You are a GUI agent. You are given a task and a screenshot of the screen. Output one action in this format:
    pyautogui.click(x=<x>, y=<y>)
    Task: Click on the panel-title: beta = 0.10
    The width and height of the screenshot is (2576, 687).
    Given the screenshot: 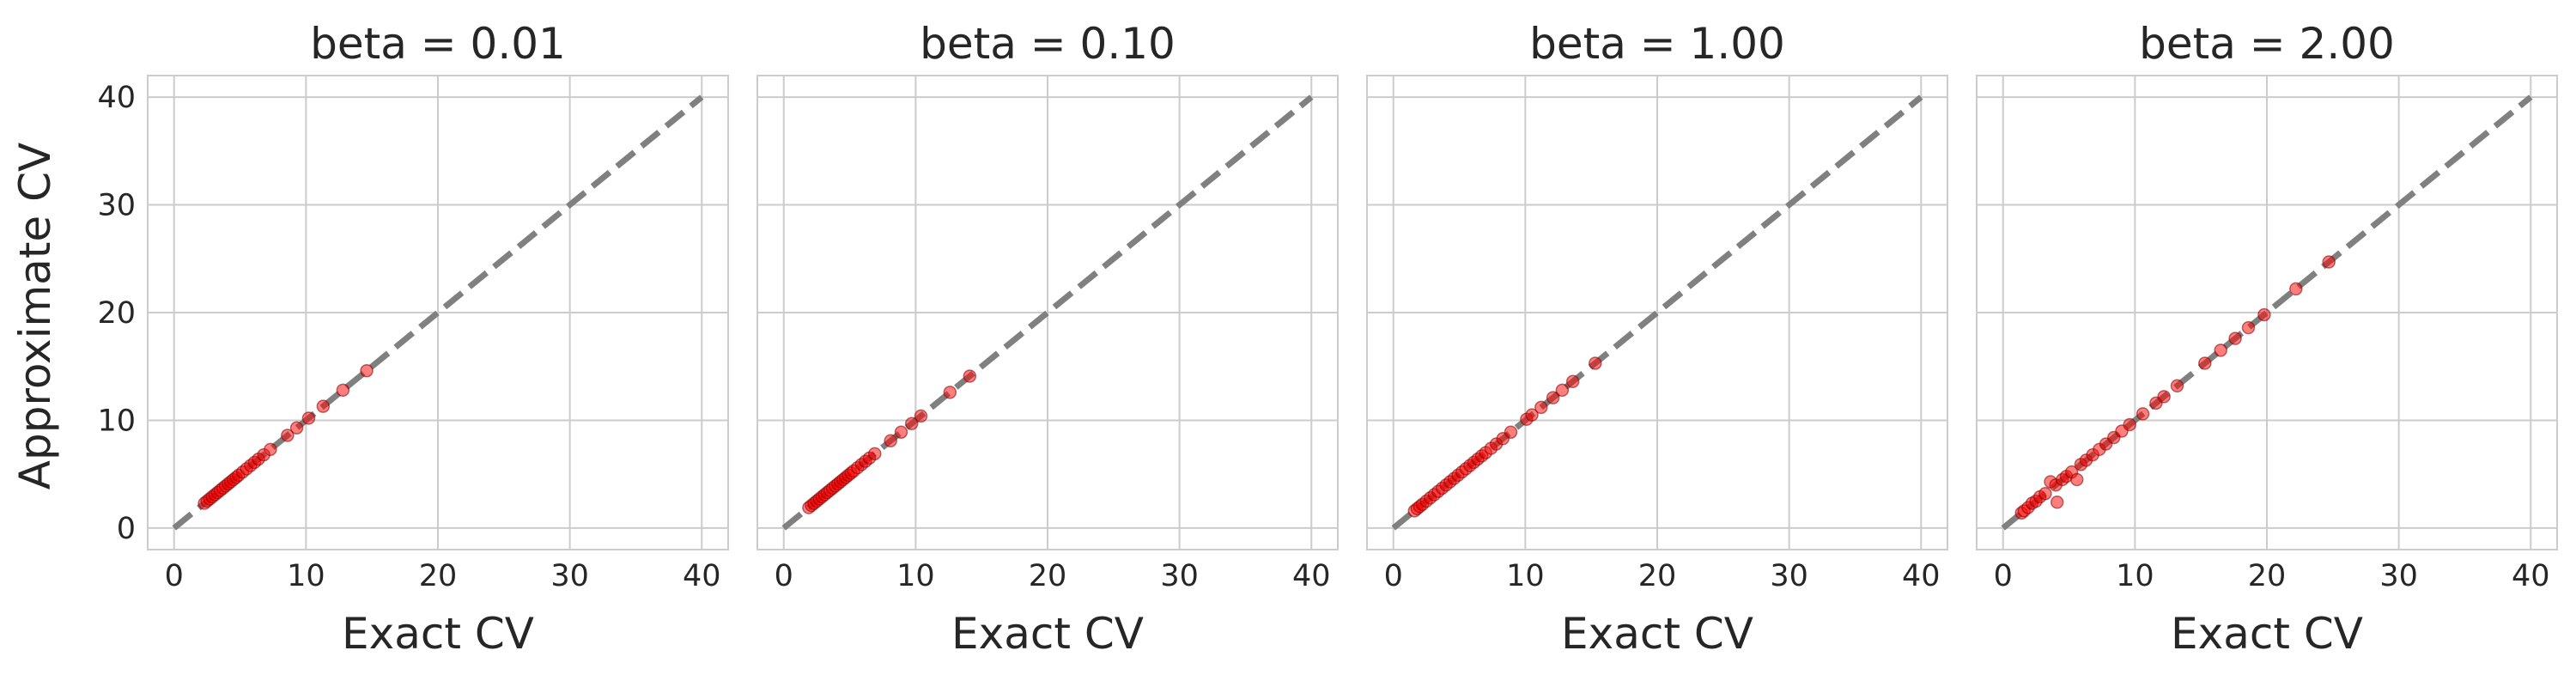 What is the action you would take?
    pyautogui.click(x=1048, y=44)
    